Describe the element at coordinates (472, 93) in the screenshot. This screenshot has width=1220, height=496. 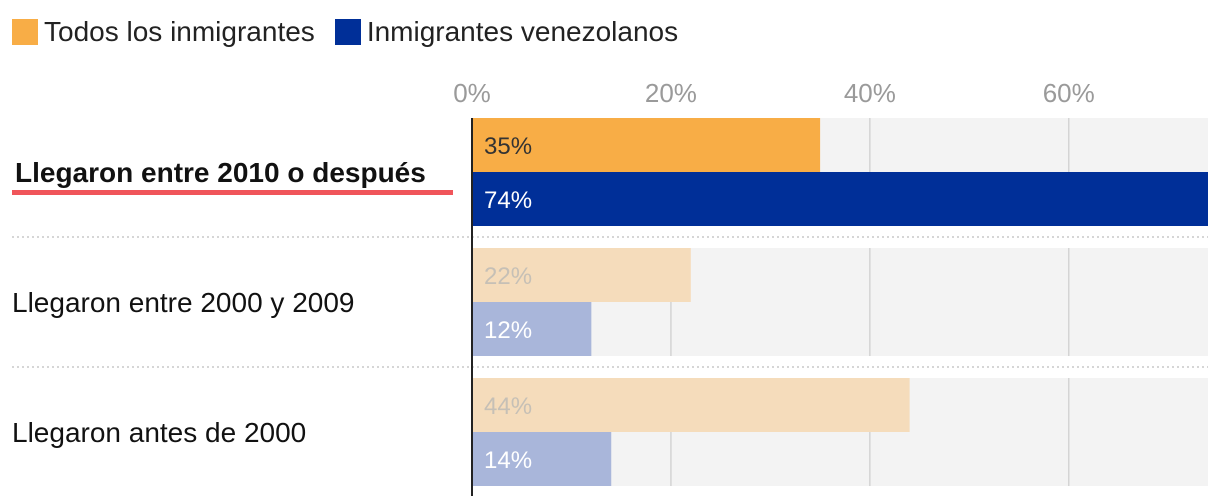
I see `tick-label-0: 0%` at that location.